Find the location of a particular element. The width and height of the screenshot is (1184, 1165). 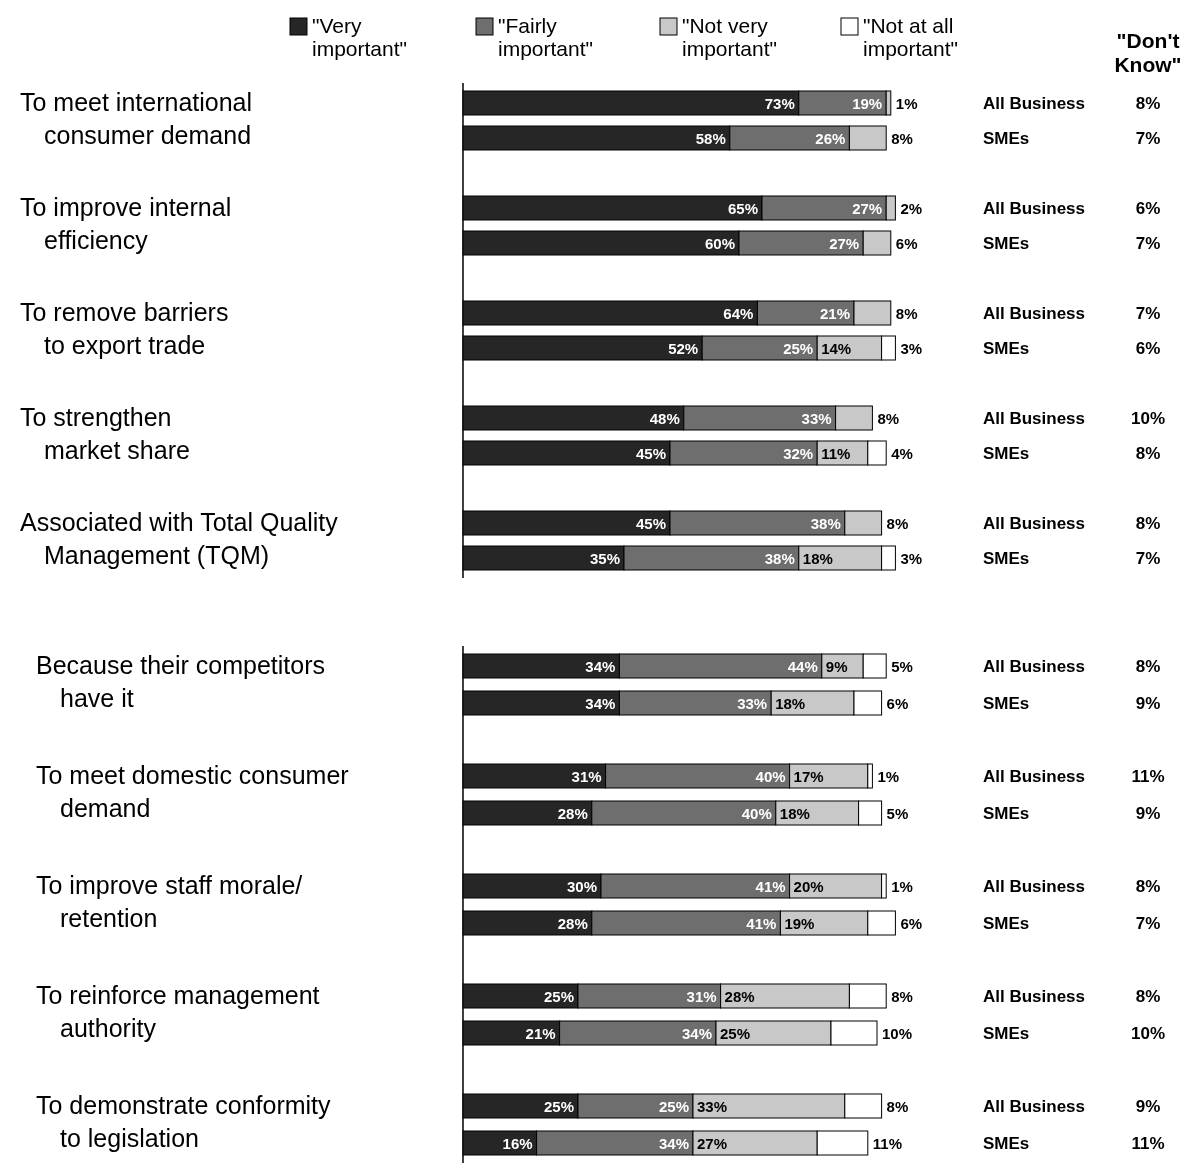

text: To strengthen market share is located at coordinates (105, 433).